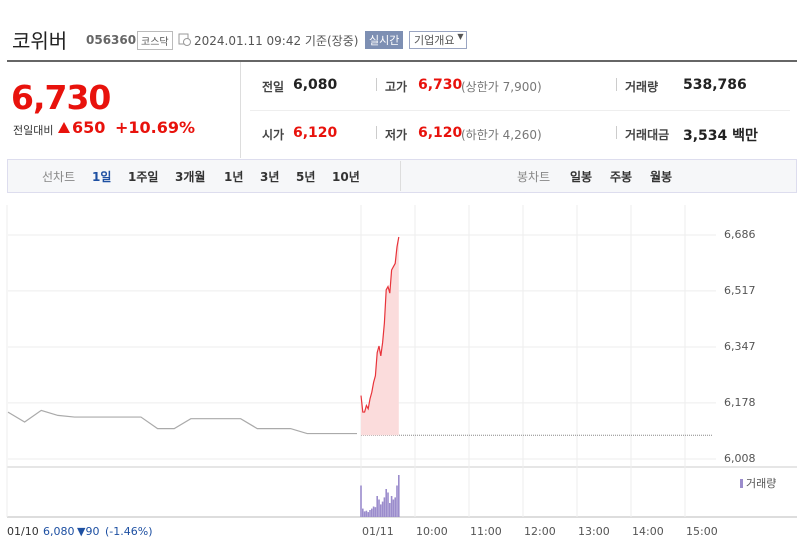  Describe the element at coordinates (315, 85) in the screenshot. I see `field-value: 6,080` at that location.